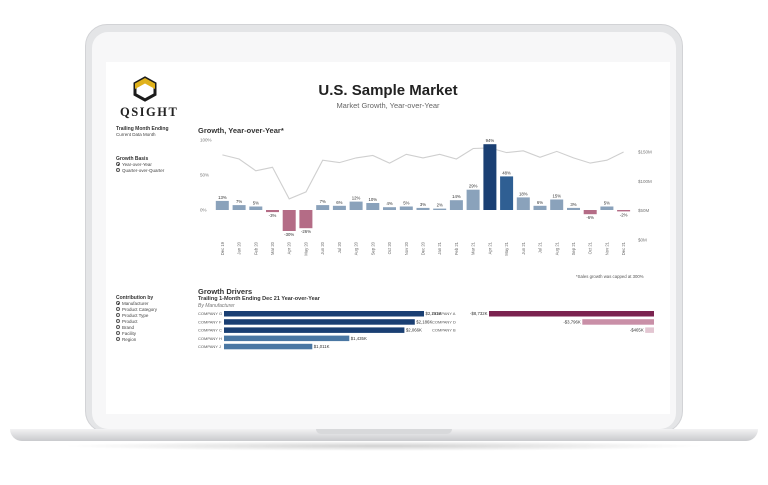 Image resolution: width=768 pixels, height=485 pixels. What do you see at coordinates (210, 313) in the screenshot?
I see `driver-company-label: COMPANY G` at bounding box center [210, 313].